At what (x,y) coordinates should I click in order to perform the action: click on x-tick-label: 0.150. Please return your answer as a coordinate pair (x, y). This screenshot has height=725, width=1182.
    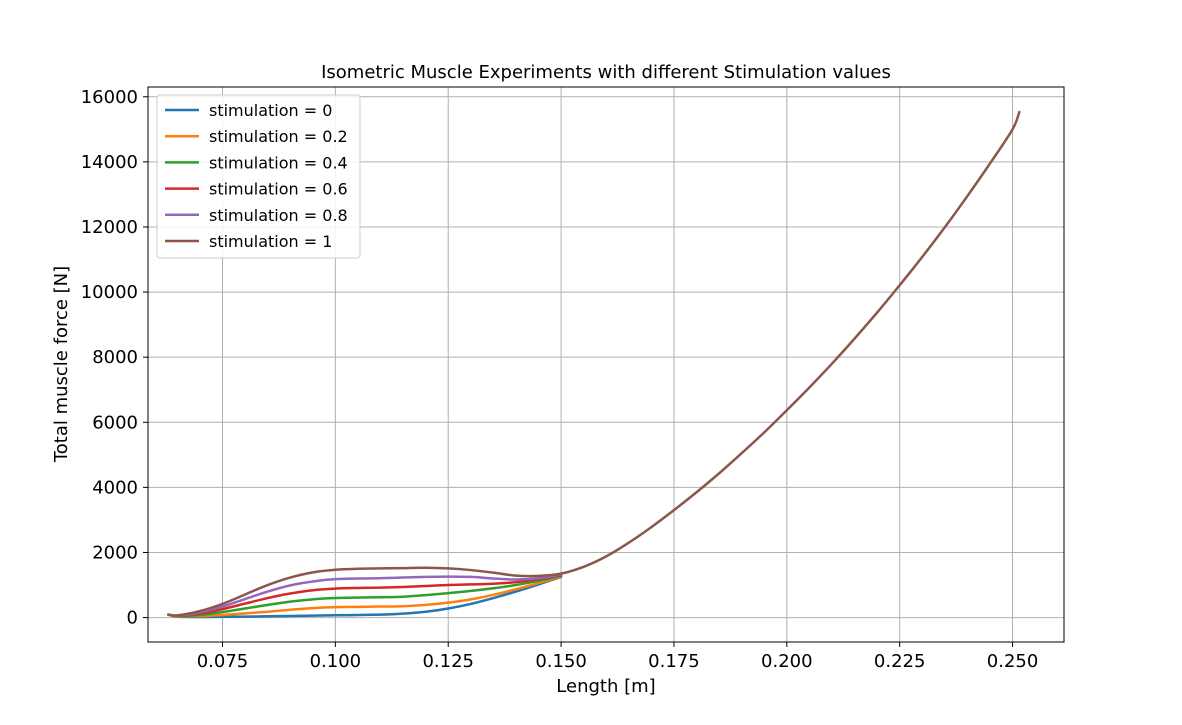
    Looking at the image, I should click on (561, 661).